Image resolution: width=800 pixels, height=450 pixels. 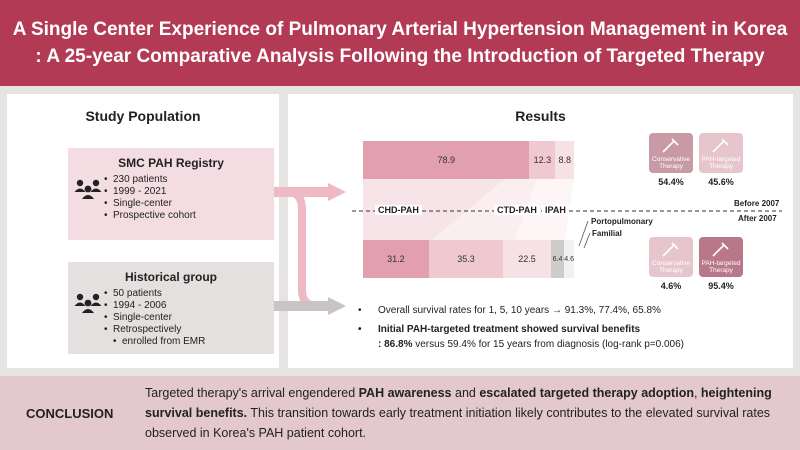 What do you see at coordinates (484, 209) in the screenshot?
I see `connector-band-ctd` at bounding box center [484, 209].